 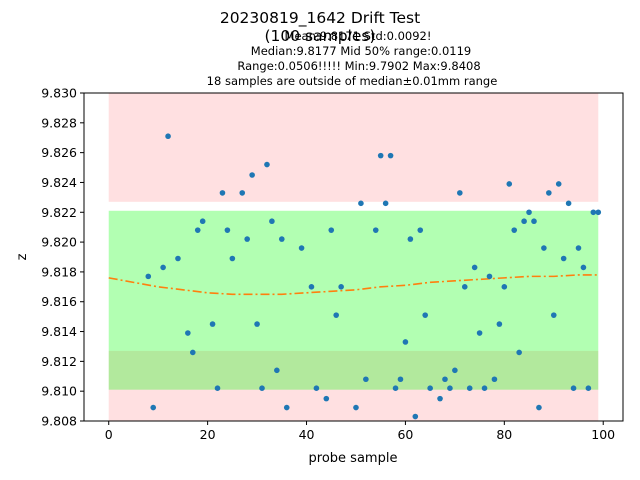 I want to click on y-axis-label: z, so click(x=22, y=256).